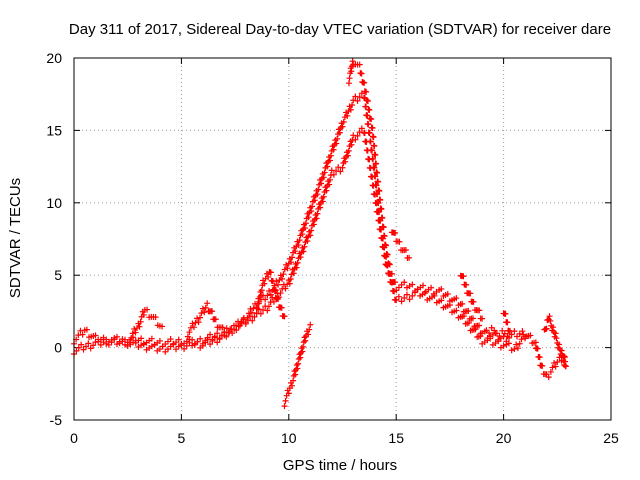 This screenshot has height=480, width=640. I want to click on y-tick-label: -5, so click(56, 420).